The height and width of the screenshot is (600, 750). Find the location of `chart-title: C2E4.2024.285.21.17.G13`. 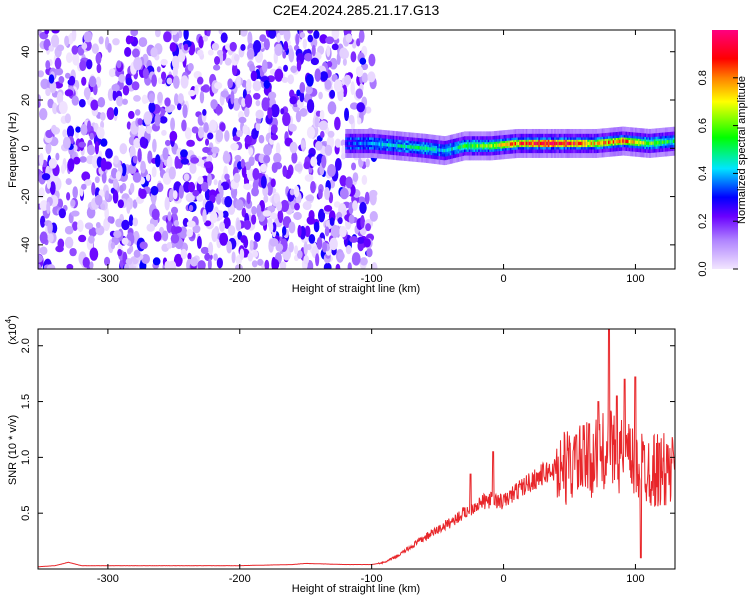

chart-title: C2E4.2024.285.21.17.G13 is located at coordinates (356, 10).